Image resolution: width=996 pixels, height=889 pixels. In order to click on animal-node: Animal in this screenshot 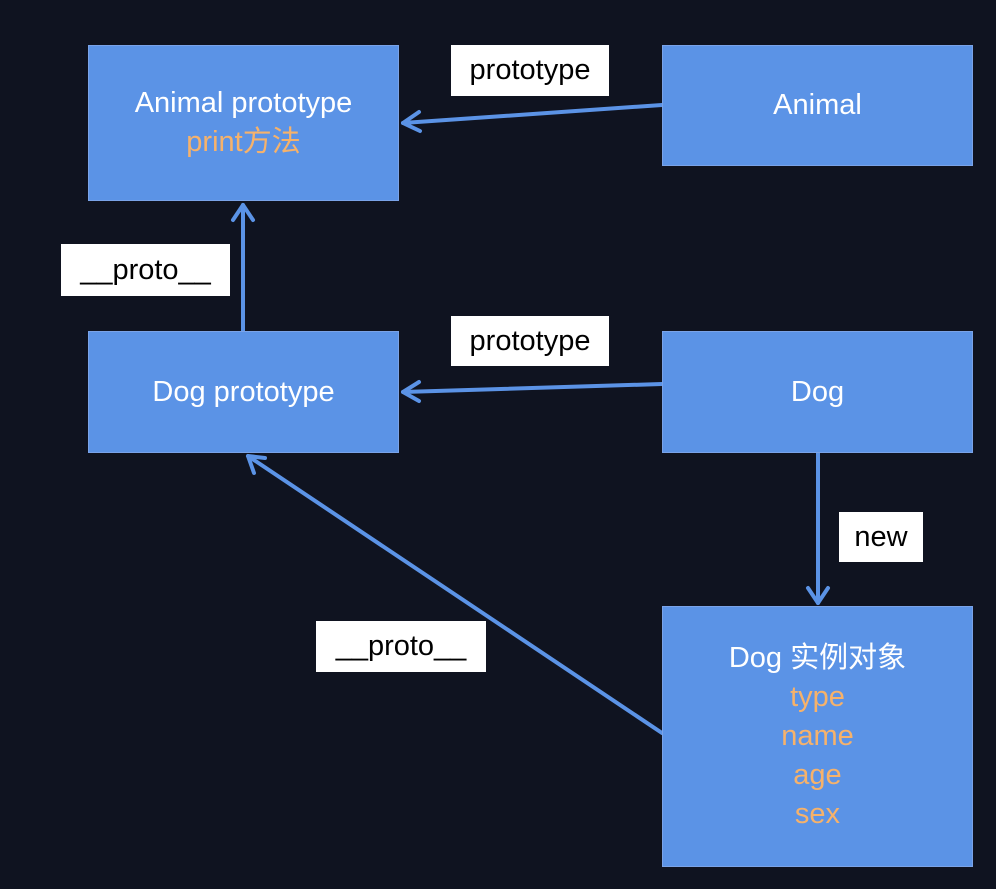, I will do `click(817, 105)`.